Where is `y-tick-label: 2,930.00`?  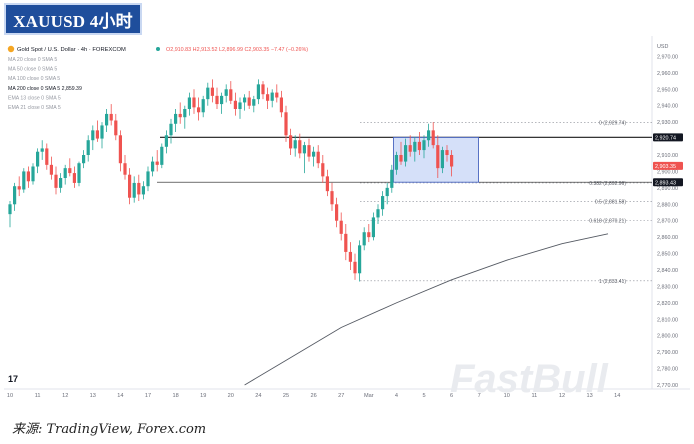
y-tick-label: 2,930.00 is located at coordinates (667, 123).